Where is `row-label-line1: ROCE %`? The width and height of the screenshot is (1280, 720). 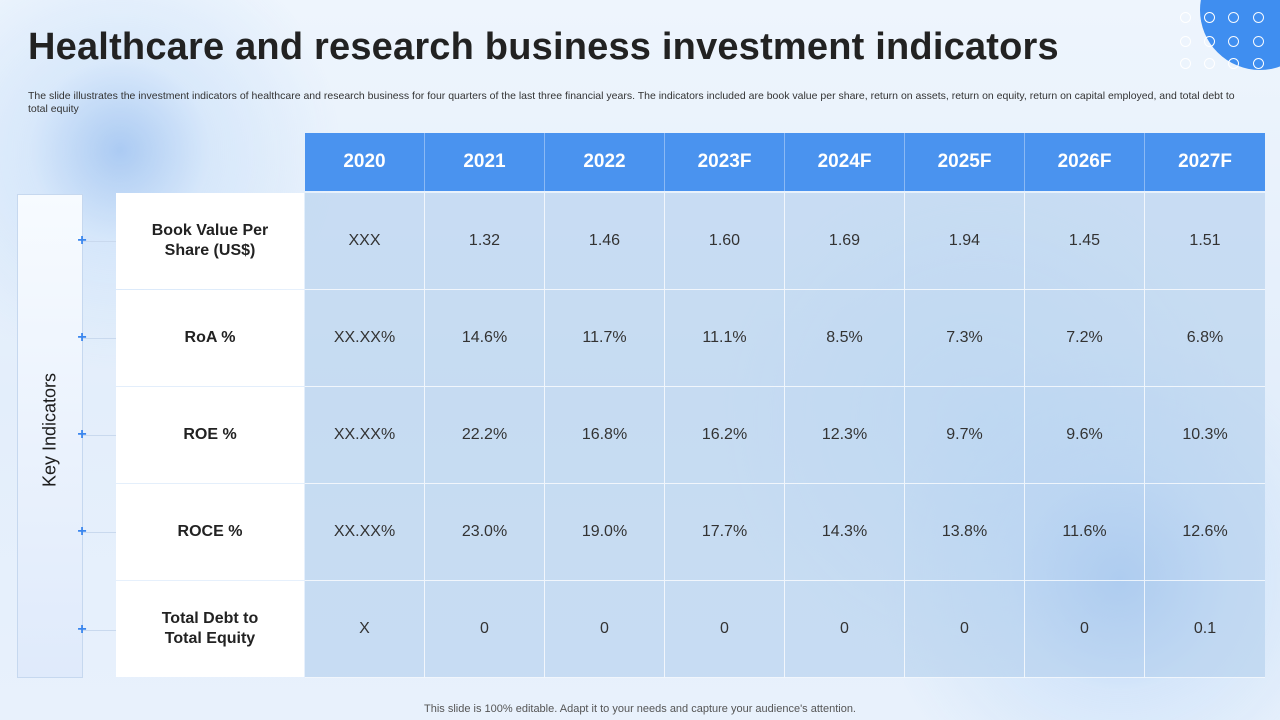
row-label-line1: ROCE % is located at coordinates (210, 531).